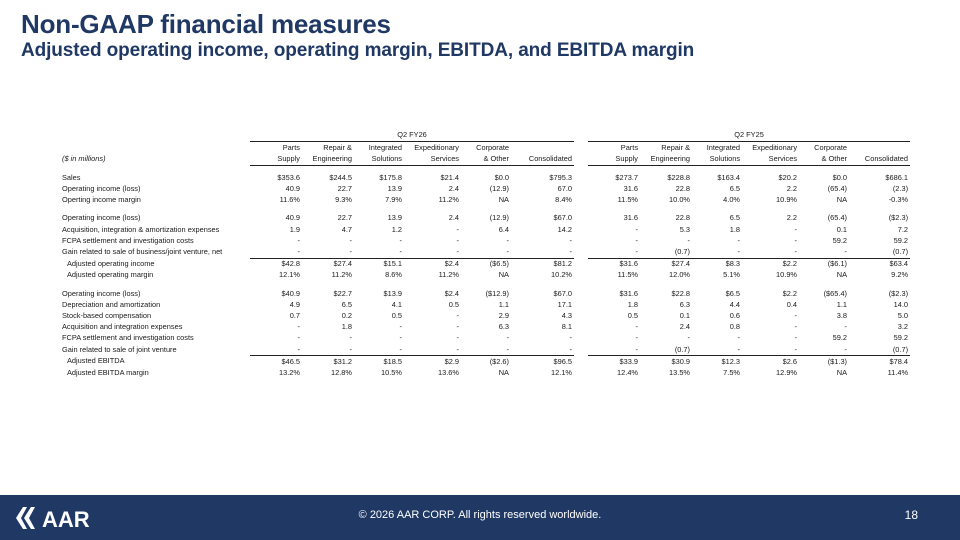 The image size is (960, 540). What do you see at coordinates (732, 275) in the screenshot?
I see `cell-value: 5.1%` at bounding box center [732, 275].